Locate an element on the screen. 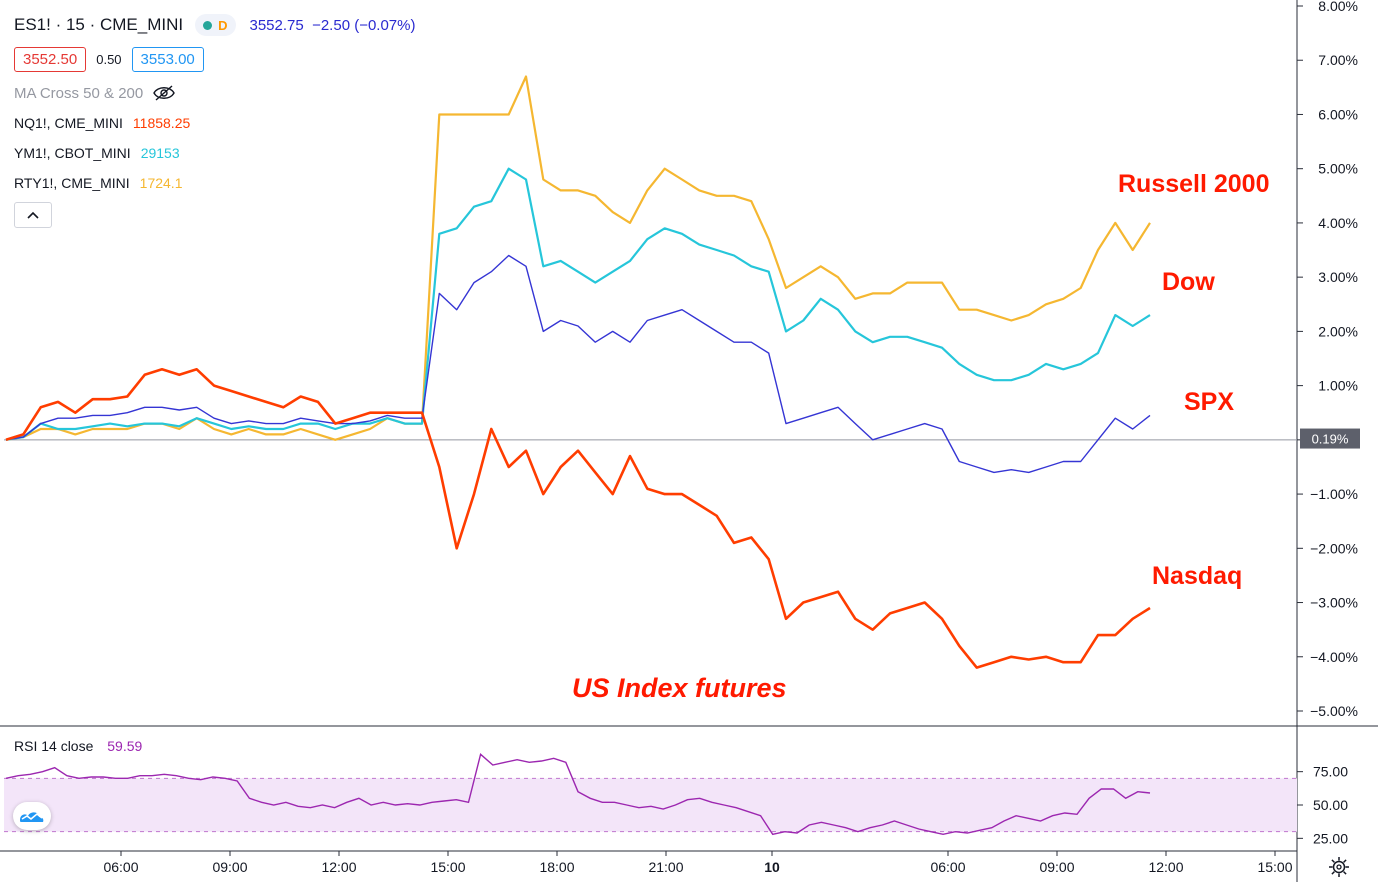 The height and width of the screenshot is (882, 1378). series-legend-value: 11858.25 is located at coordinates (161, 123).